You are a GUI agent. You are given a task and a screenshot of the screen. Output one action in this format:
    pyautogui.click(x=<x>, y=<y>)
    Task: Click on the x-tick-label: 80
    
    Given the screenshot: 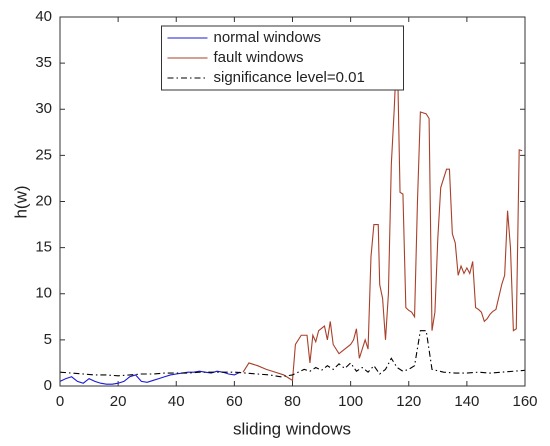 What is the action you would take?
    pyautogui.click(x=292, y=401)
    